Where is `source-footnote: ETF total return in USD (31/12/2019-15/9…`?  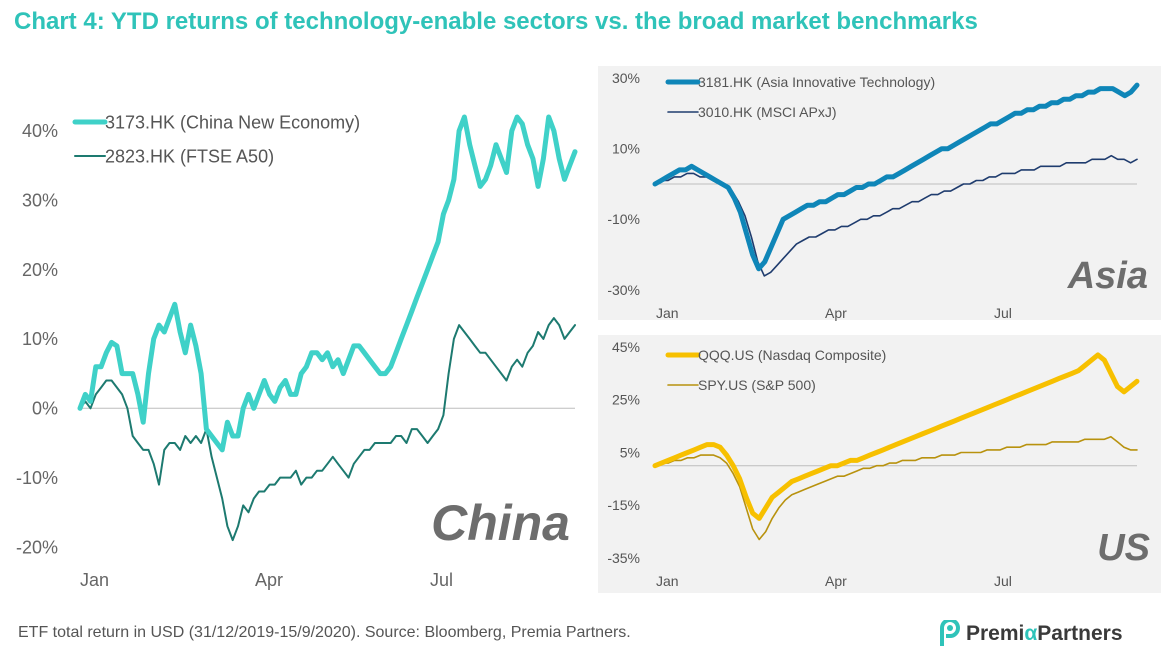
source-footnote: ETF total return in USD (31/12/2019-15/9… is located at coordinates (324, 632).